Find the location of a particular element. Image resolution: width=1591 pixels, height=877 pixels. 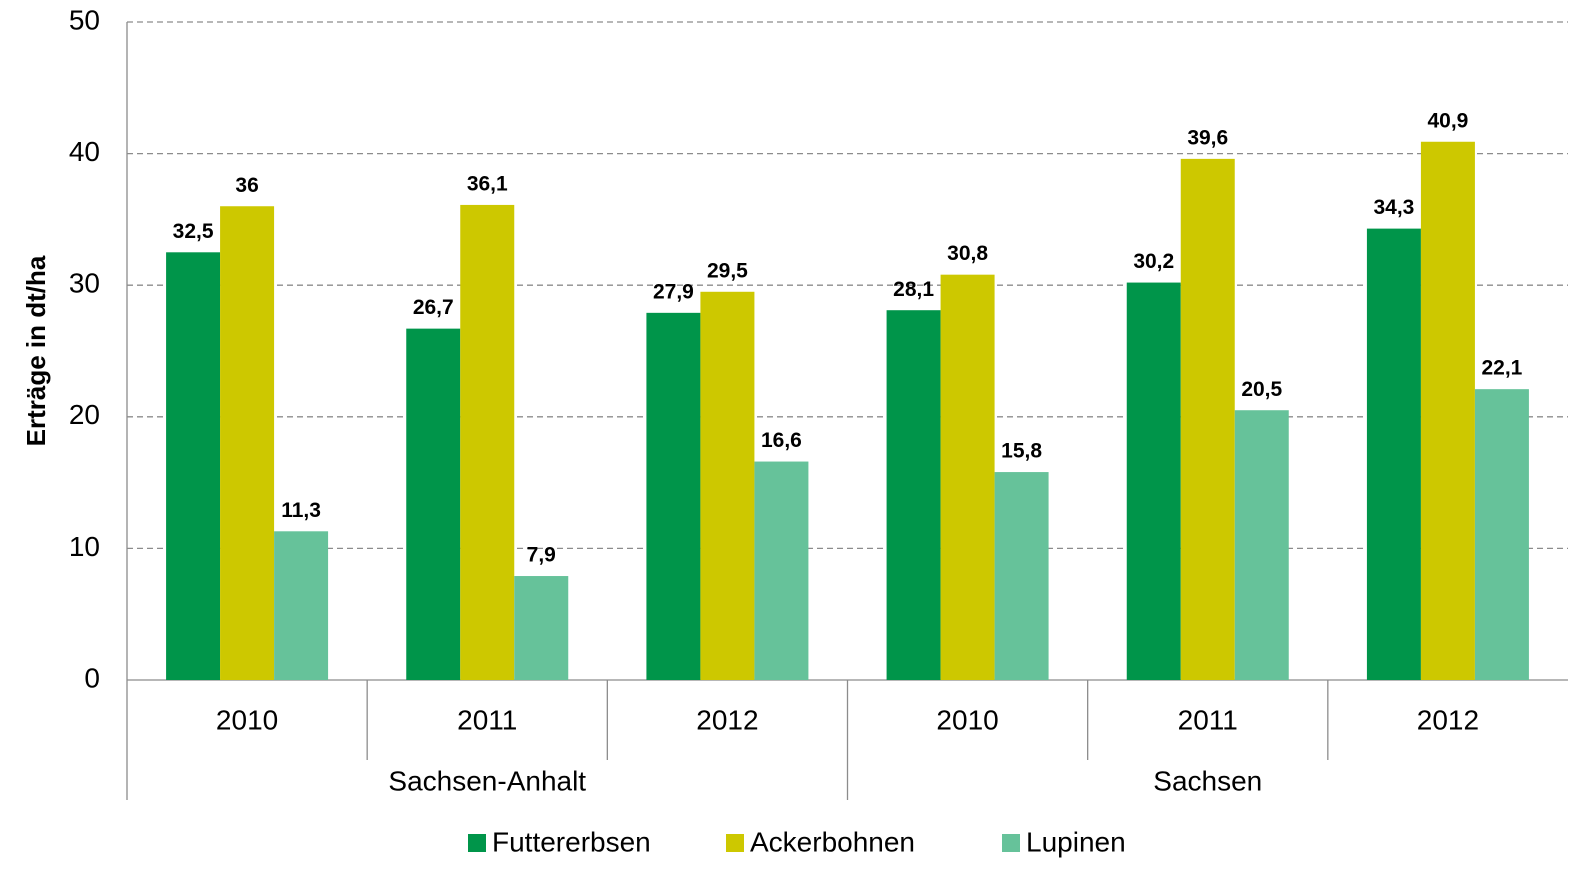

value-label: 36,1 is located at coordinates (487, 183).